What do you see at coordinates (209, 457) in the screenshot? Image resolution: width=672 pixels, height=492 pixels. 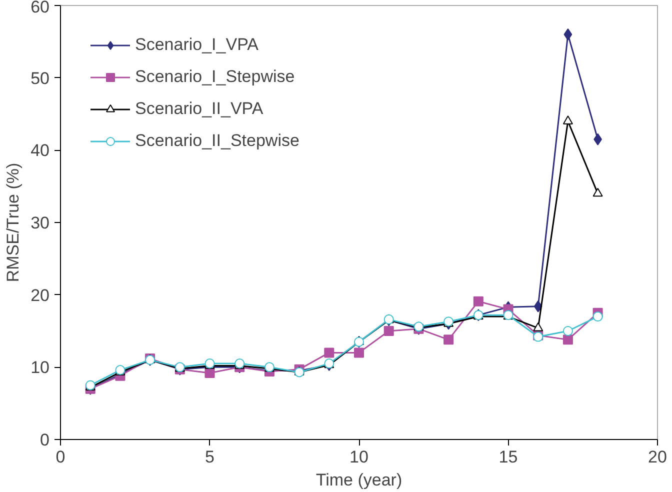 I see `x-tick-label: 5` at bounding box center [209, 457].